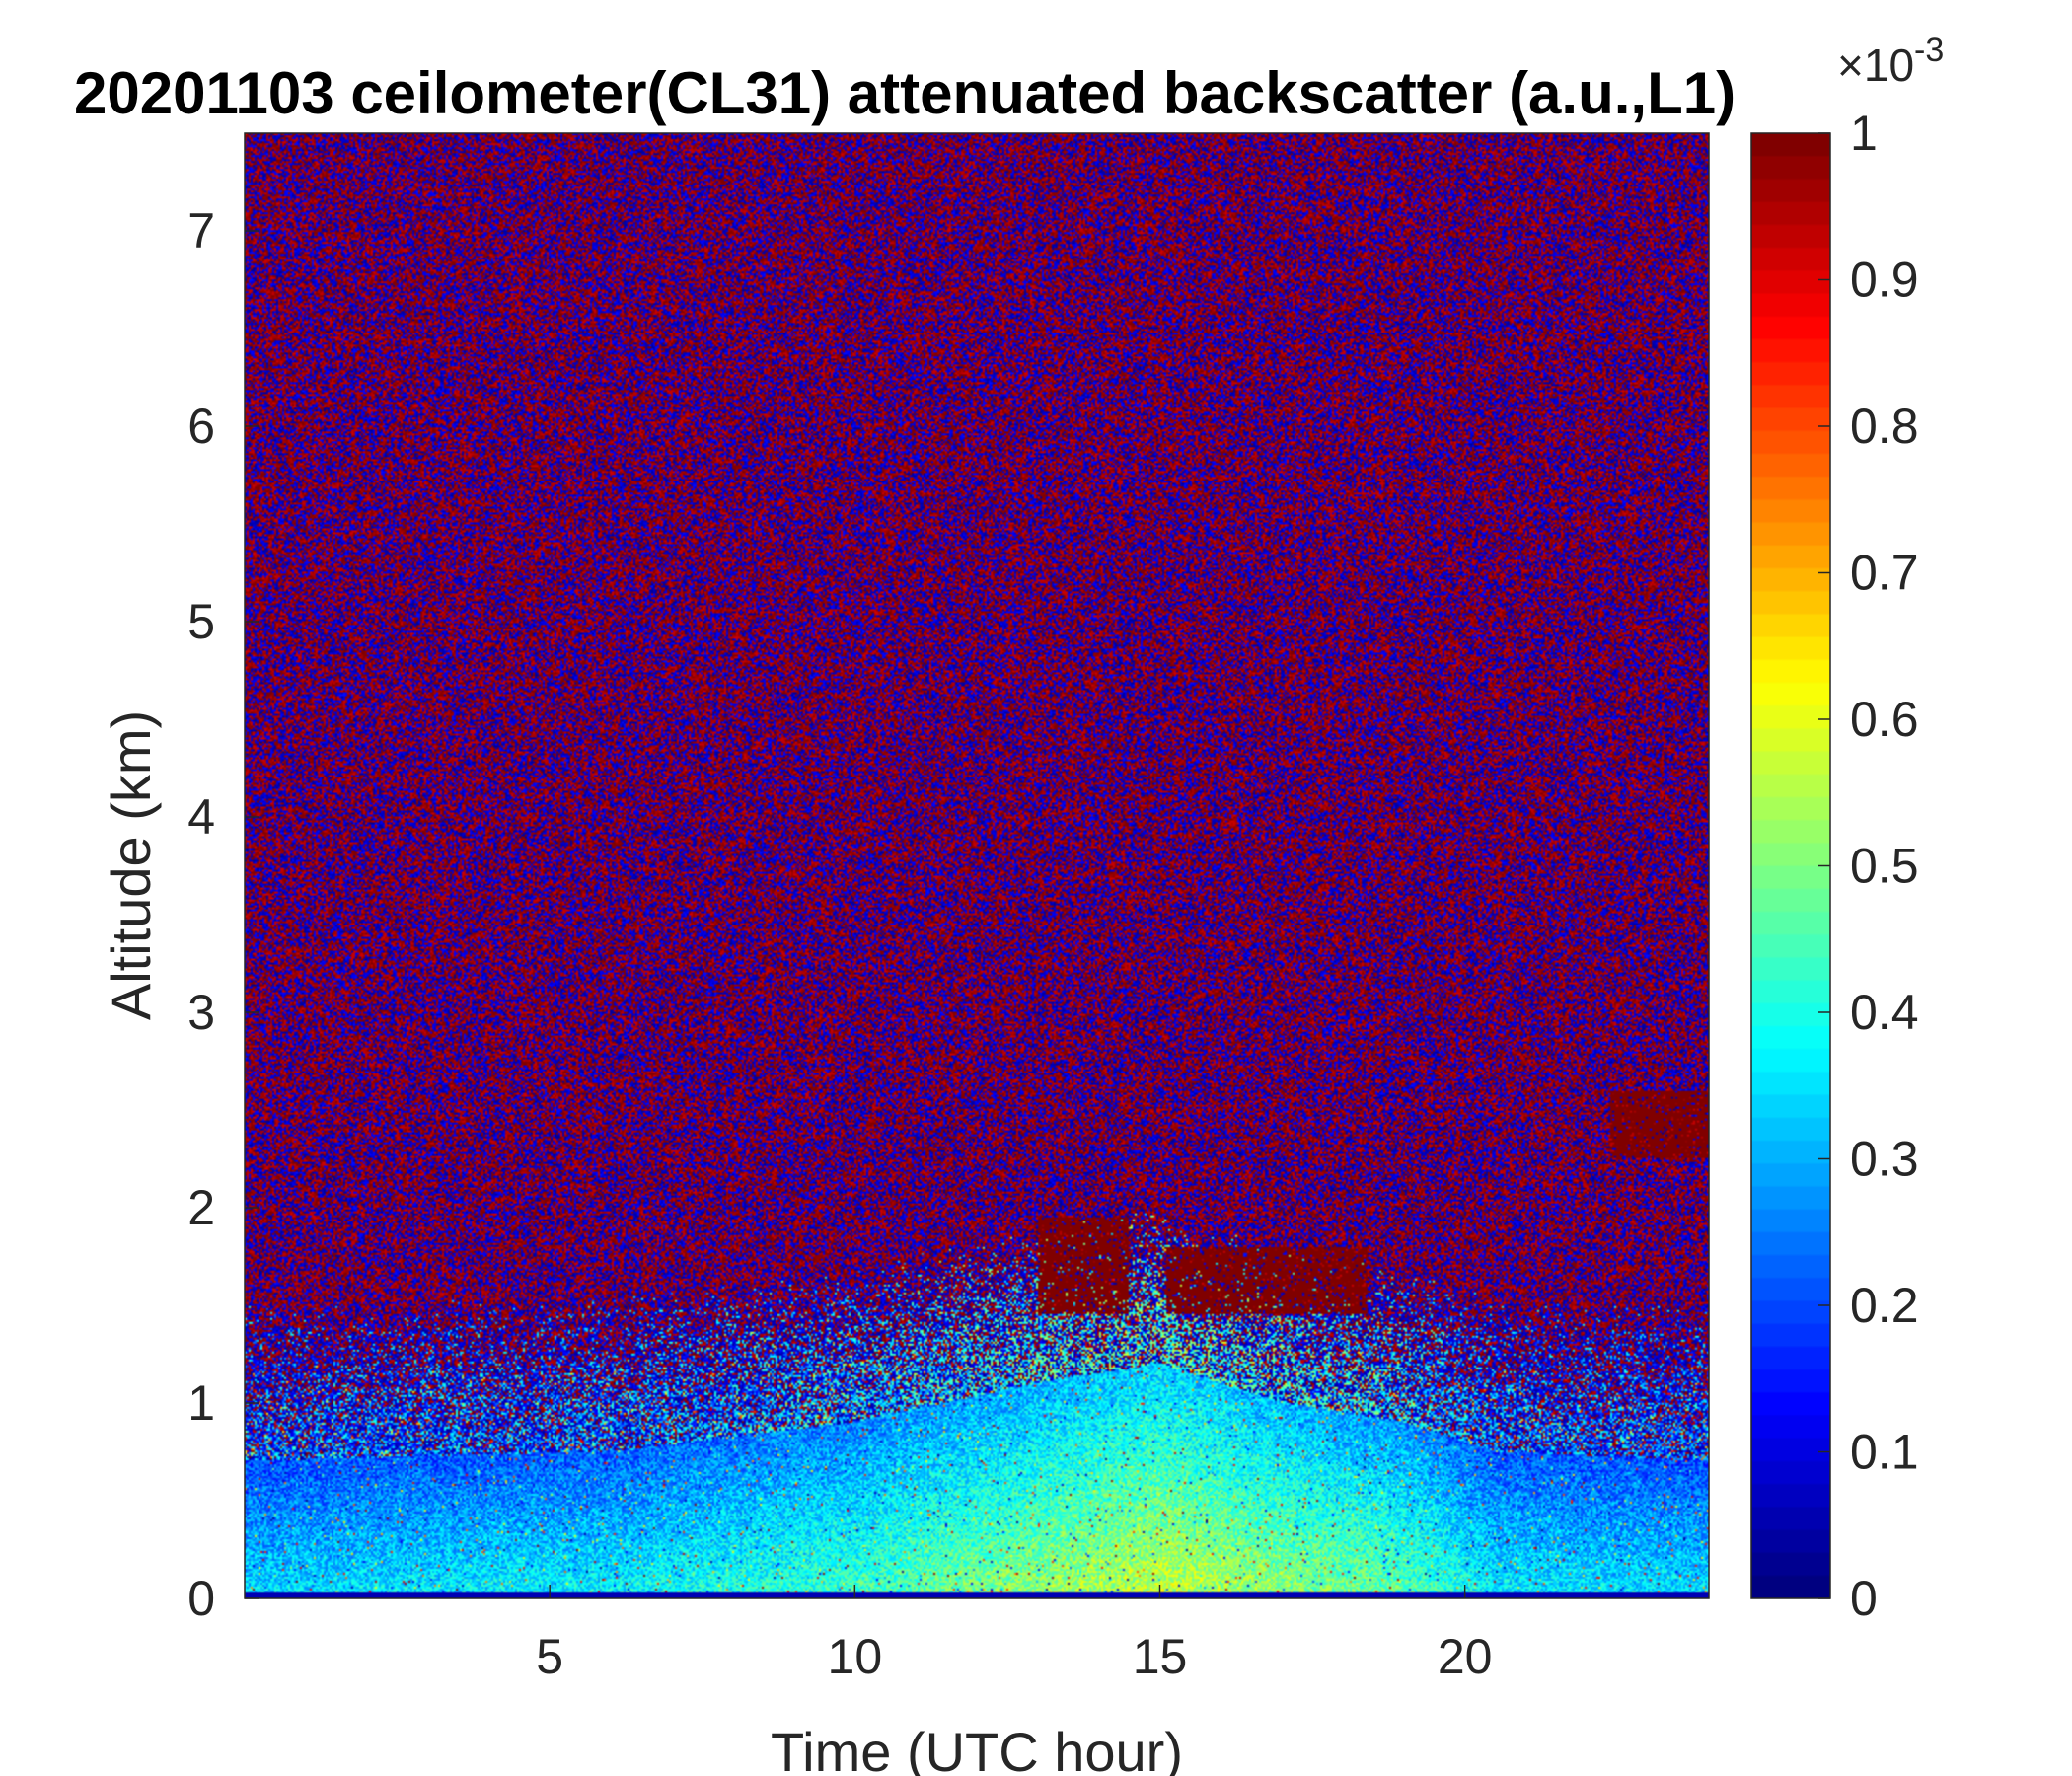  Describe the element at coordinates (131, 865) in the screenshot. I see `y-axis-label: Altitude (km)` at that location.